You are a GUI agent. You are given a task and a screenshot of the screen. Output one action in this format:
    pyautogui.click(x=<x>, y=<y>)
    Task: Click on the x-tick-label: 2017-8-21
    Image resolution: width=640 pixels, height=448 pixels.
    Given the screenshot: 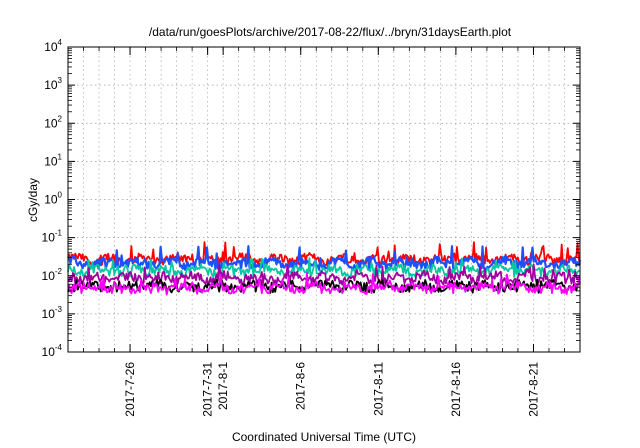 What is the action you would take?
    pyautogui.click(x=533, y=389)
    